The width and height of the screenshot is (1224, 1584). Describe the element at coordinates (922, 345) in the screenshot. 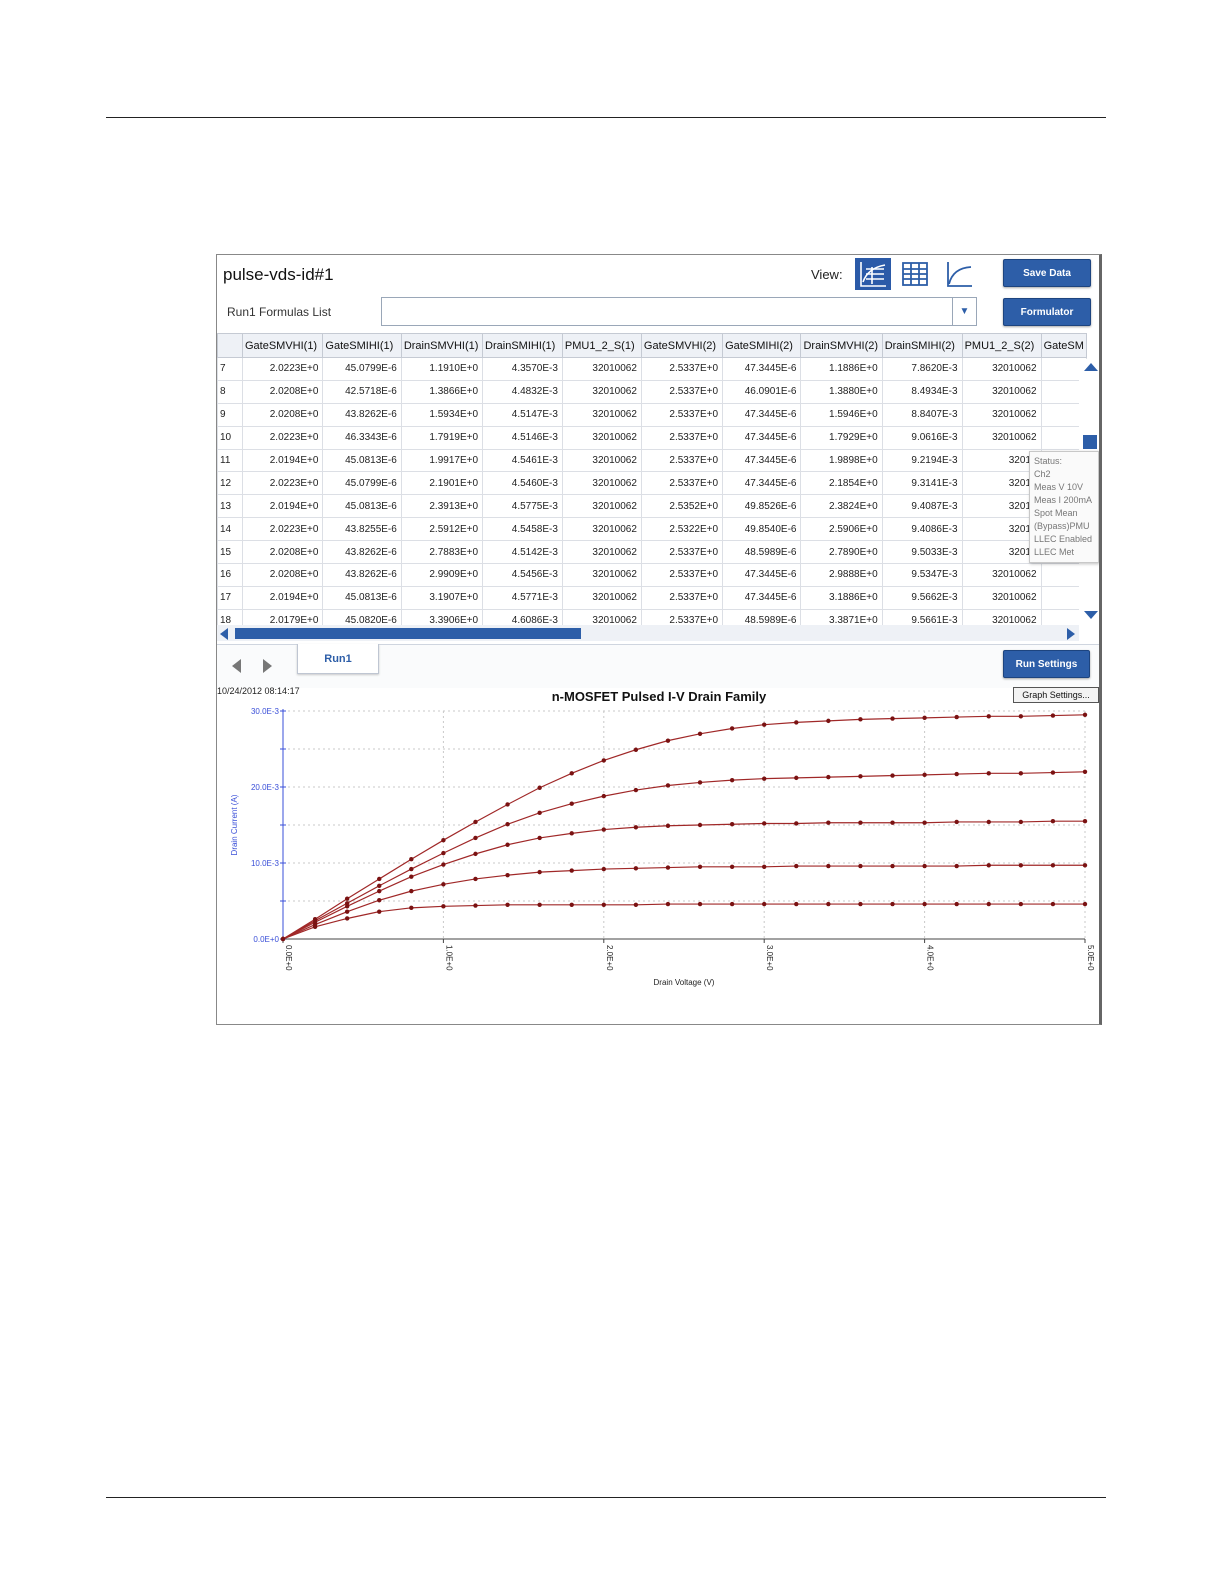

I see `column-header: DrainSMIHI(2)` at that location.